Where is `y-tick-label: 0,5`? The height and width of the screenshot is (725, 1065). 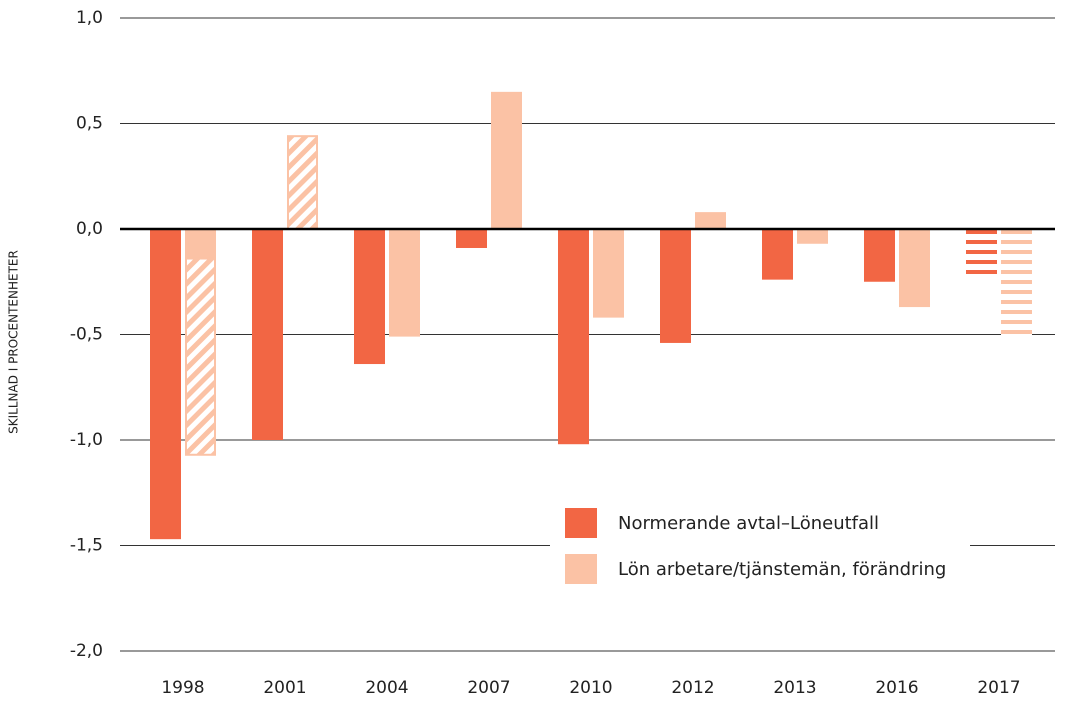
y-tick-label: 0,5 is located at coordinates (89, 124).